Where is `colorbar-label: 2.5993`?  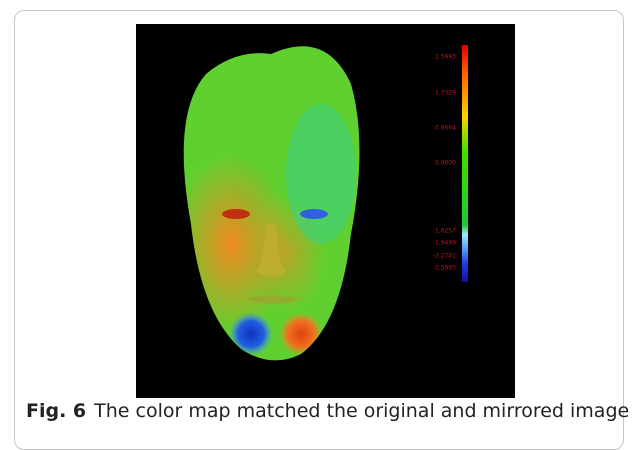 colorbar-label: 2.5993 is located at coordinates (445, 57).